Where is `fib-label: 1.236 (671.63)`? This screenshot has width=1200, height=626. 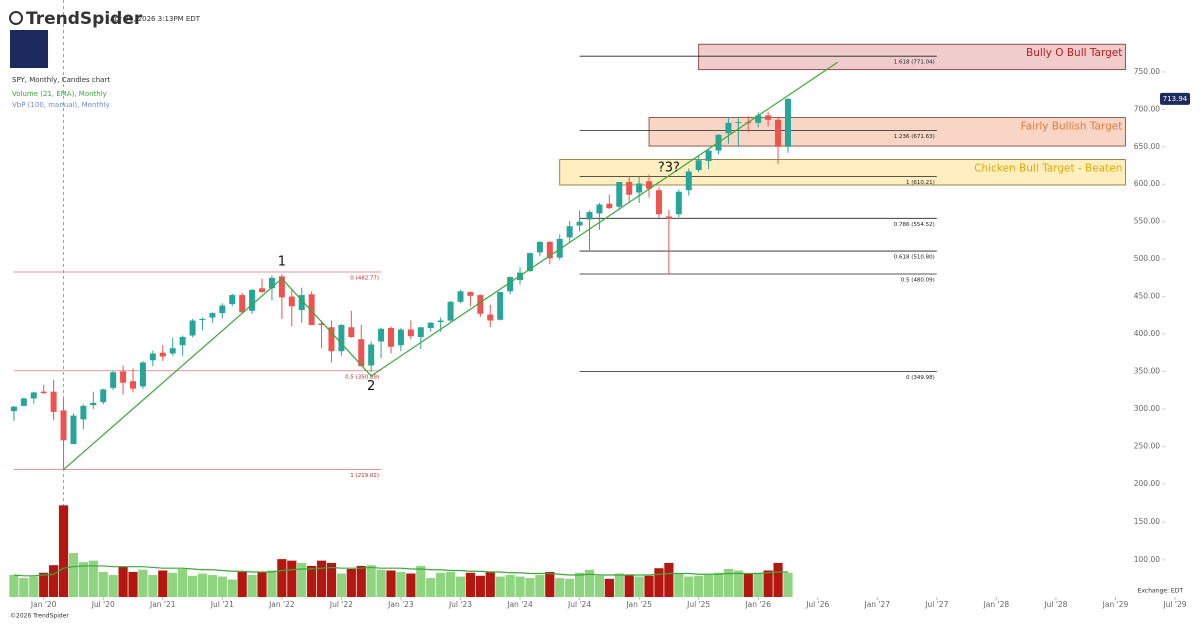 fib-label: 1.236 (671.63) is located at coordinates (914, 137).